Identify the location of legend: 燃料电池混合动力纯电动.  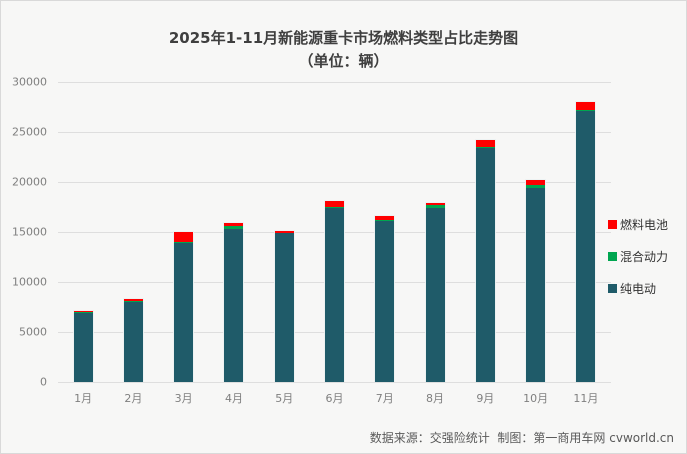
(647, 264).